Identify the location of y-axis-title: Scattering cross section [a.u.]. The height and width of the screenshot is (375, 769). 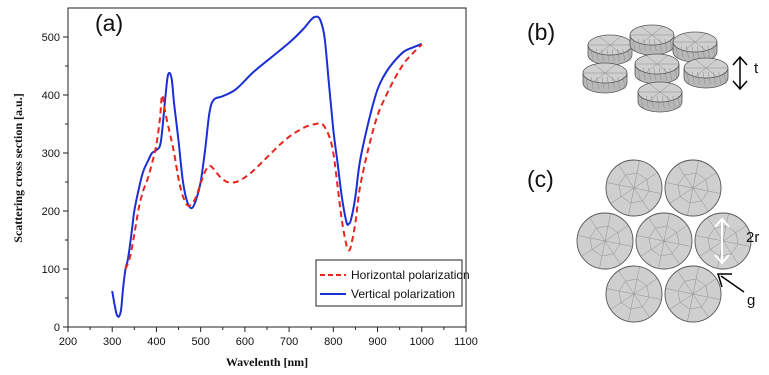
(18, 167).